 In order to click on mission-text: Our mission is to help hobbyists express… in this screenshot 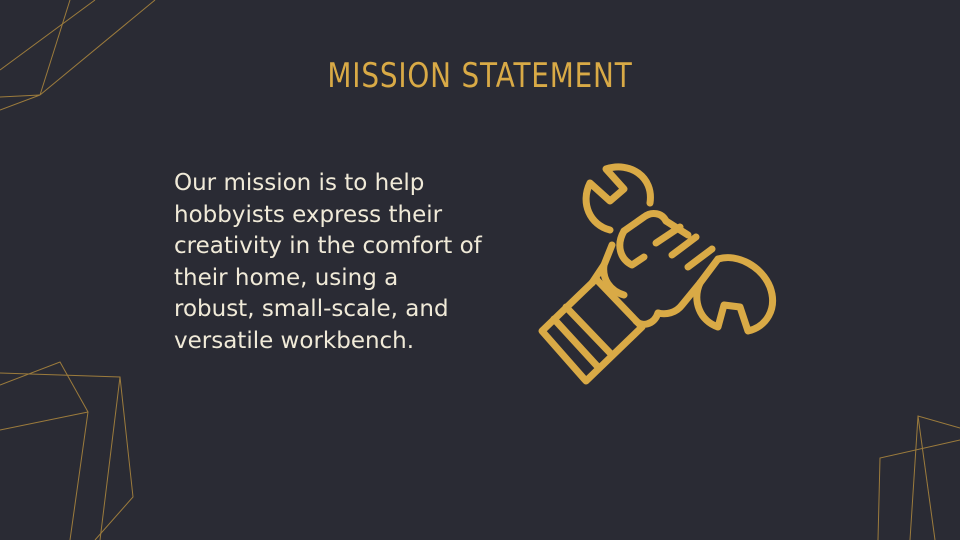, I will do `click(359, 262)`.